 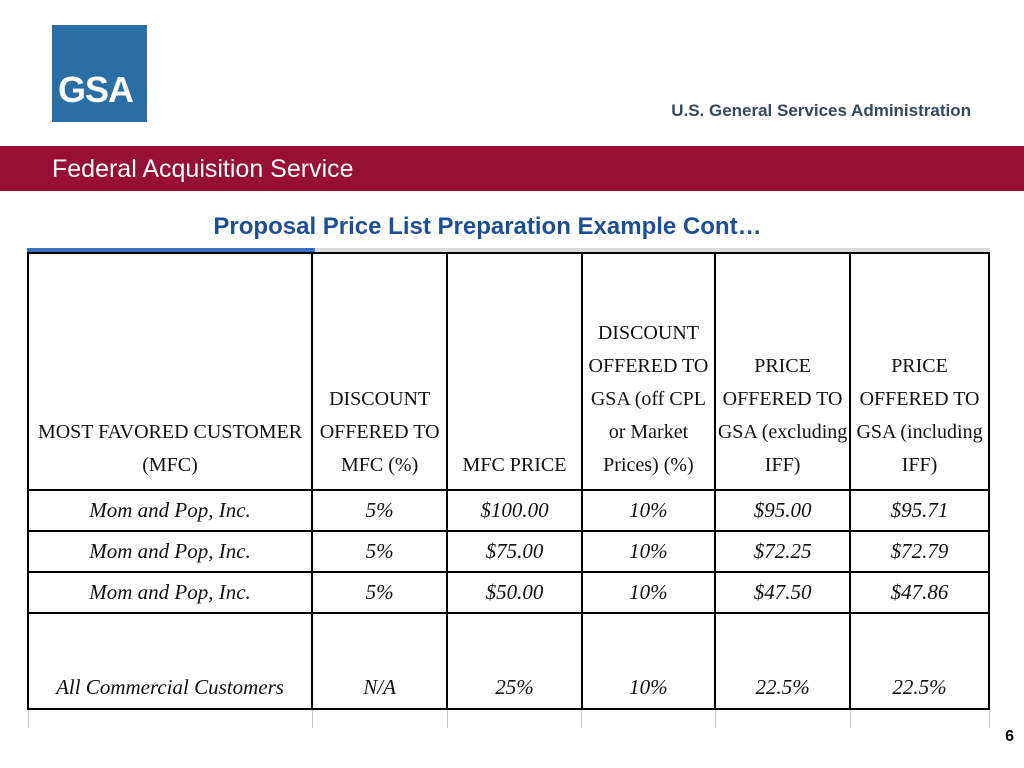 What do you see at coordinates (170, 371) in the screenshot?
I see `header-mfc: MOST FAVORED CUSTOMER (MFC)` at bounding box center [170, 371].